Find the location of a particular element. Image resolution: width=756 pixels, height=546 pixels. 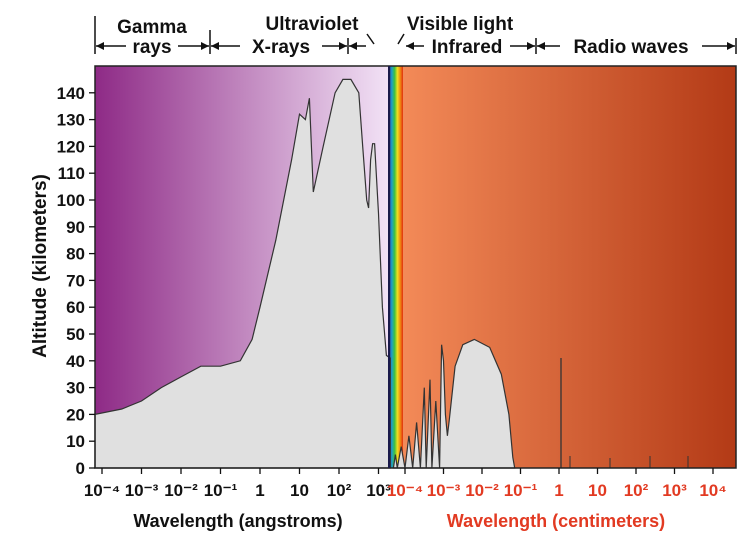

y-tick-label: 130 is located at coordinates (71, 120).